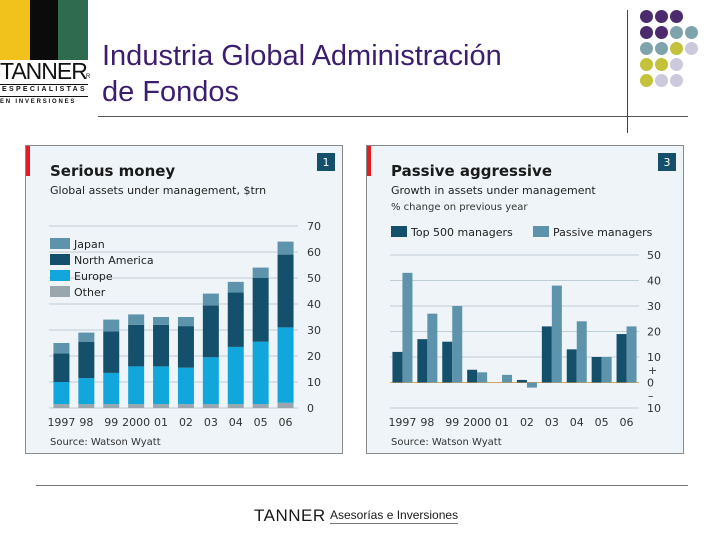 The image size is (720, 540). I want to click on footer-brand: TANNER, so click(290, 515).